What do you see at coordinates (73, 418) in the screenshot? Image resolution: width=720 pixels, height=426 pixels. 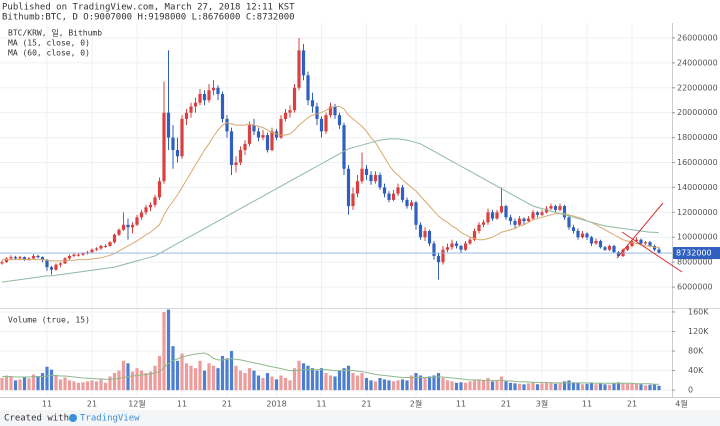 I see `brand-logo` at bounding box center [73, 418].